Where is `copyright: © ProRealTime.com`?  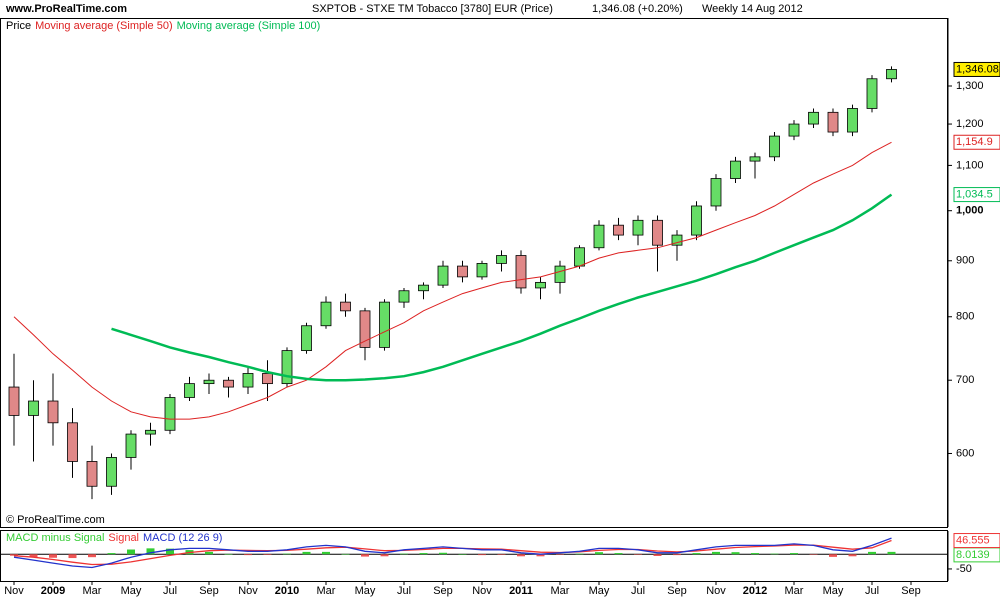
copyright: © ProRealTime.com is located at coordinates (55, 520).